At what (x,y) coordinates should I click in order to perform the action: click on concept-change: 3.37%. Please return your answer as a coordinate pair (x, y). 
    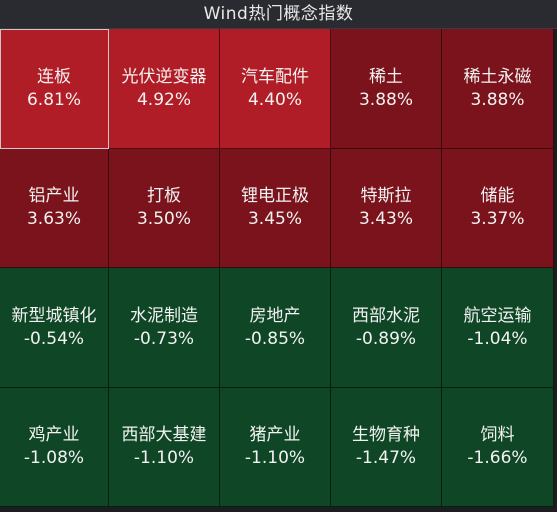
    Looking at the image, I should click on (497, 219).